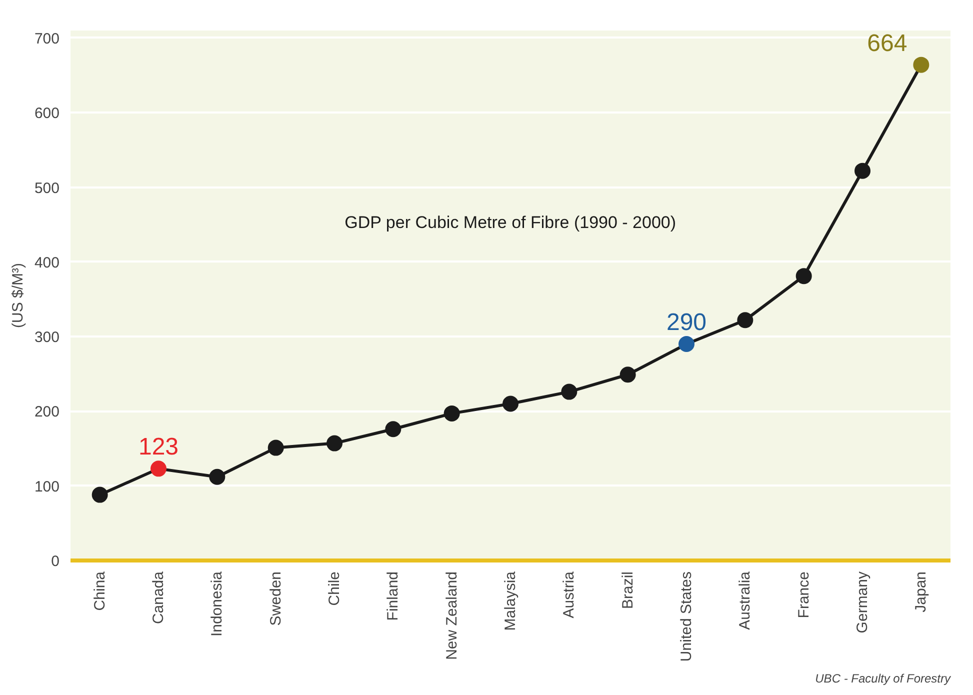 This screenshot has height=695, width=973. What do you see at coordinates (627, 590) in the screenshot?
I see `x-tick-label: Brazil` at bounding box center [627, 590].